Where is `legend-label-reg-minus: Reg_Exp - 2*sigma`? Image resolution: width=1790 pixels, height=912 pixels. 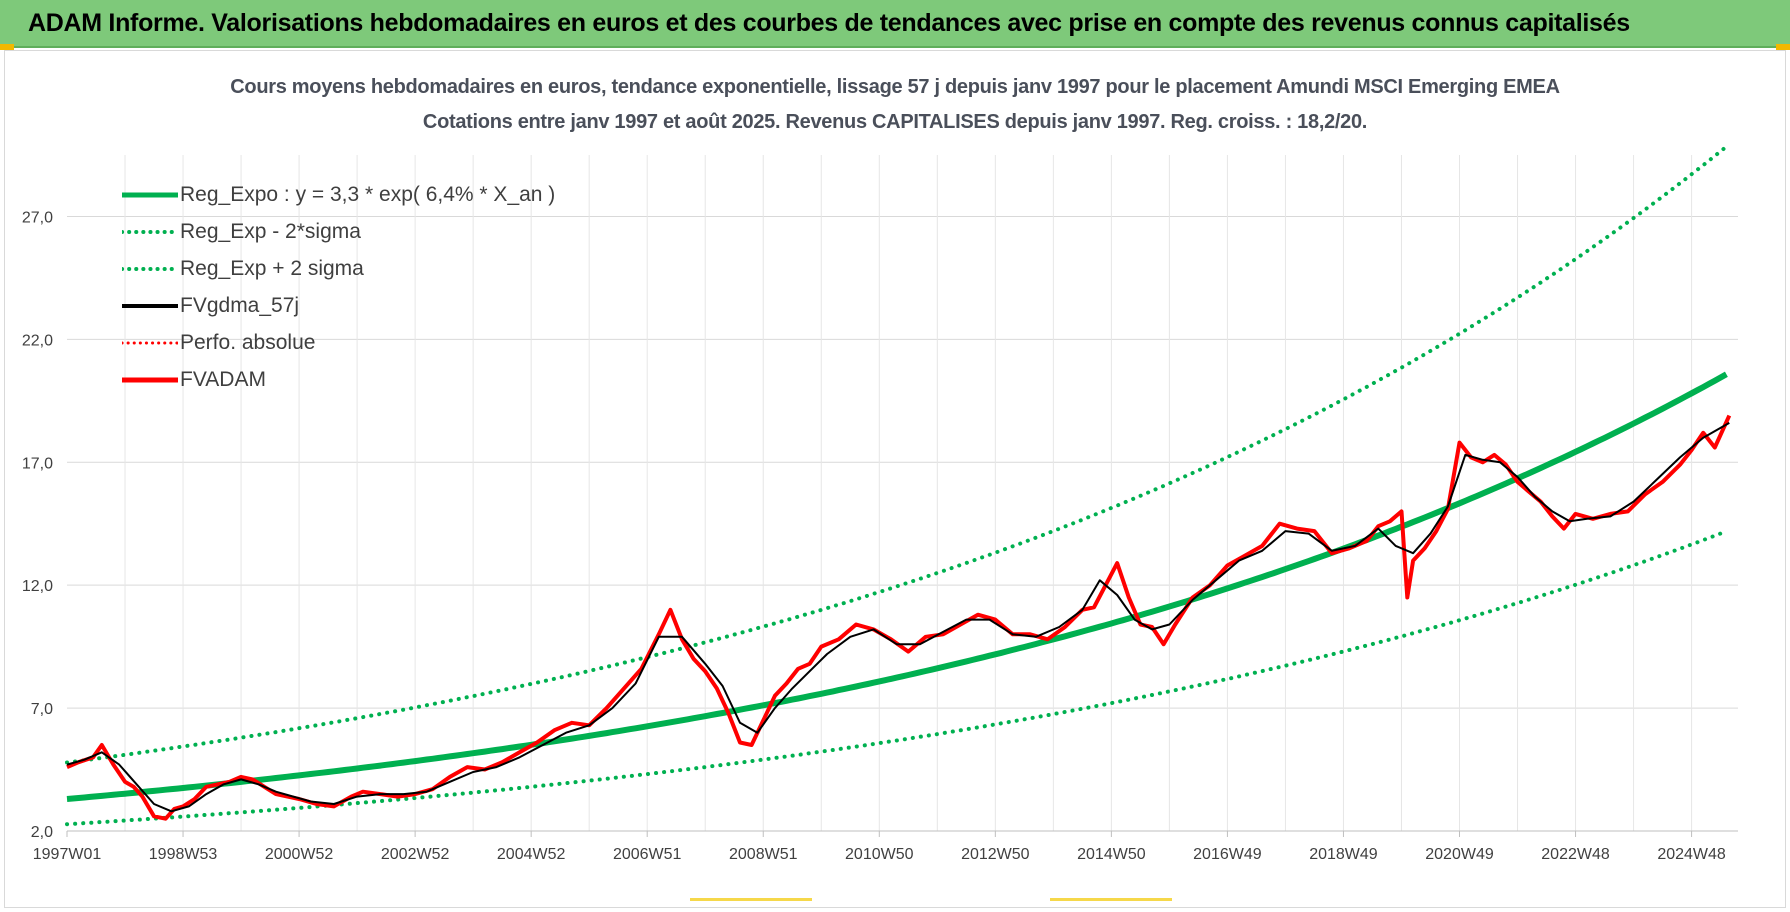
legend-label-reg-minus: Reg_Exp - 2*sigma is located at coordinates (270, 231).